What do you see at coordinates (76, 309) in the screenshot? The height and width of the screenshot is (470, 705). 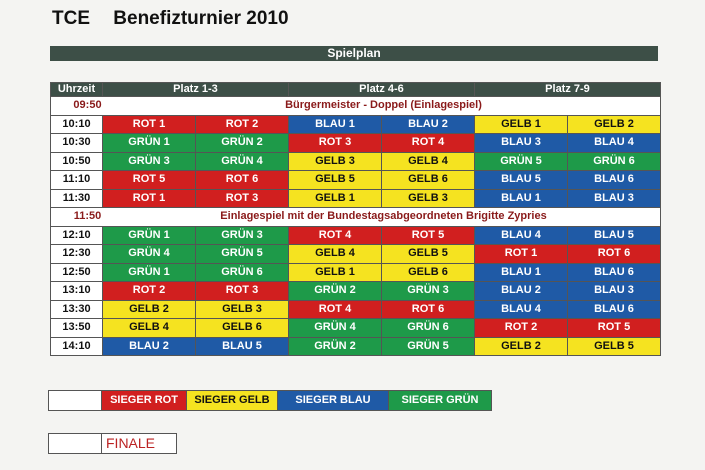 I see `match-time: 13:30` at bounding box center [76, 309].